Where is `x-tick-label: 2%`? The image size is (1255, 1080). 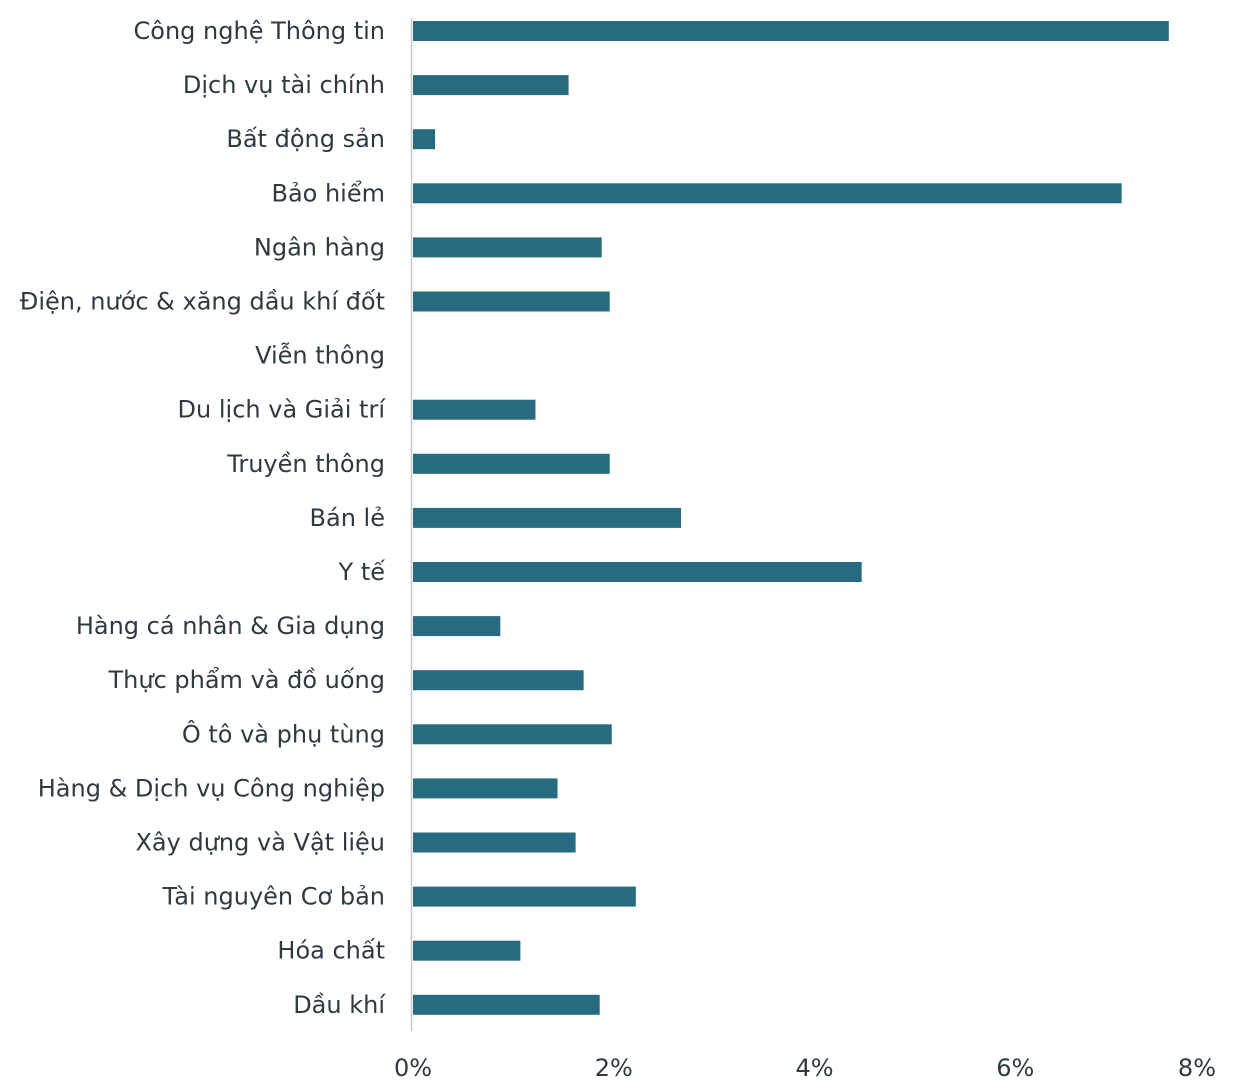 x-tick-label: 2% is located at coordinates (614, 1067).